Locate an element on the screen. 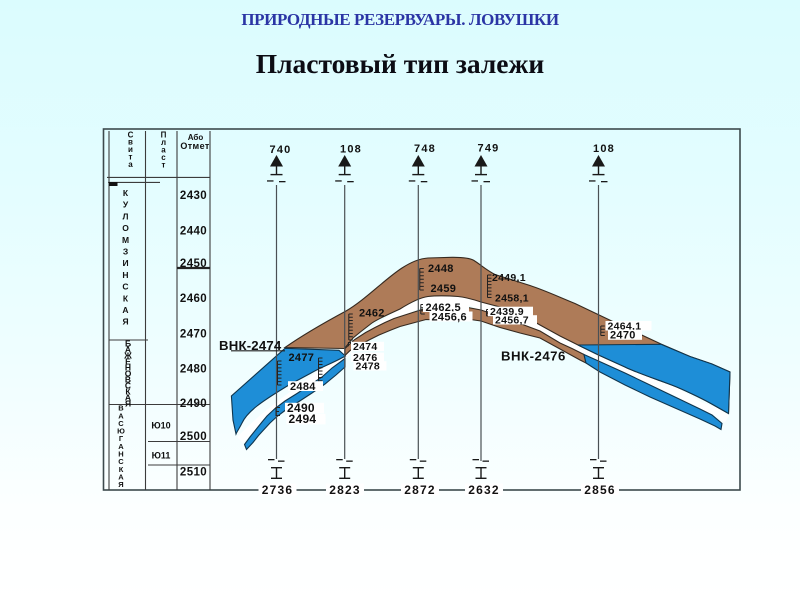 The height and width of the screenshot is (600, 800). svg-text: 2500 is located at coordinates (193, 437).